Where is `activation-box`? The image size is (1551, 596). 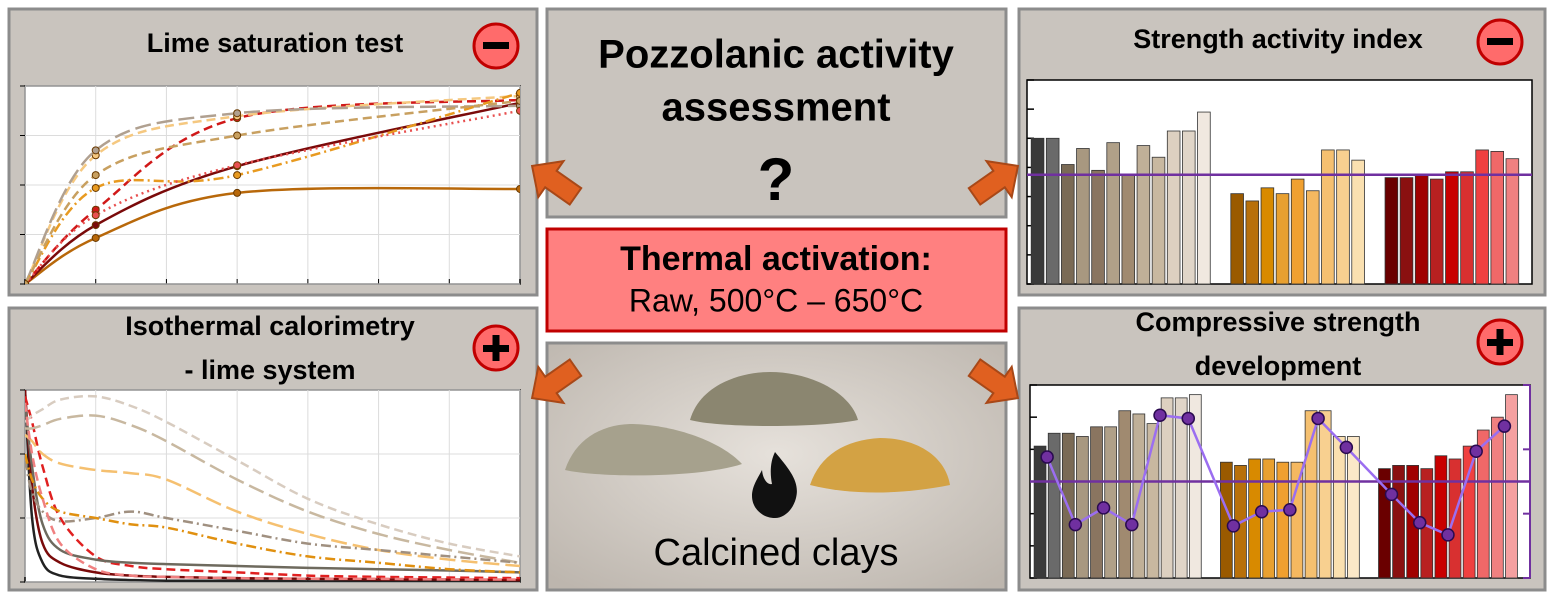 activation-box is located at coordinates (776, 280).